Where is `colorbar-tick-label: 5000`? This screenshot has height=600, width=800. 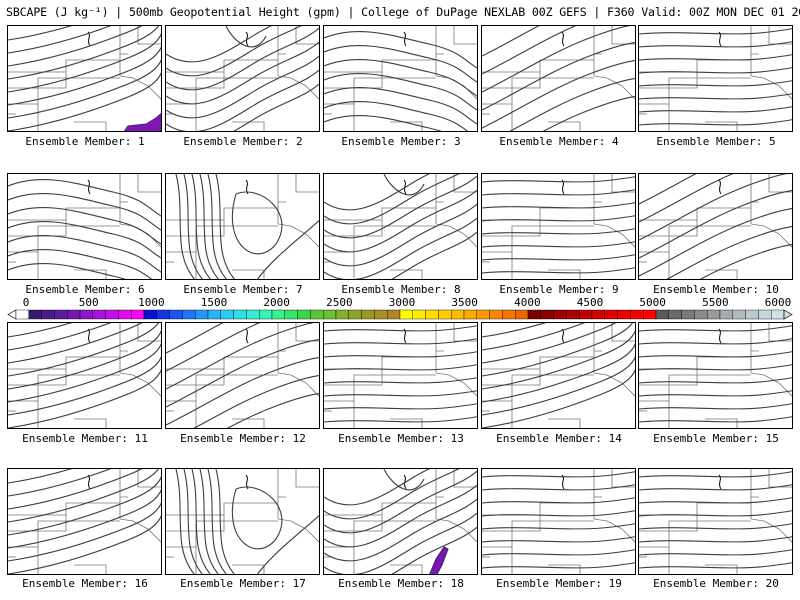 colorbar-tick-label: 5000 is located at coordinates (652, 302).